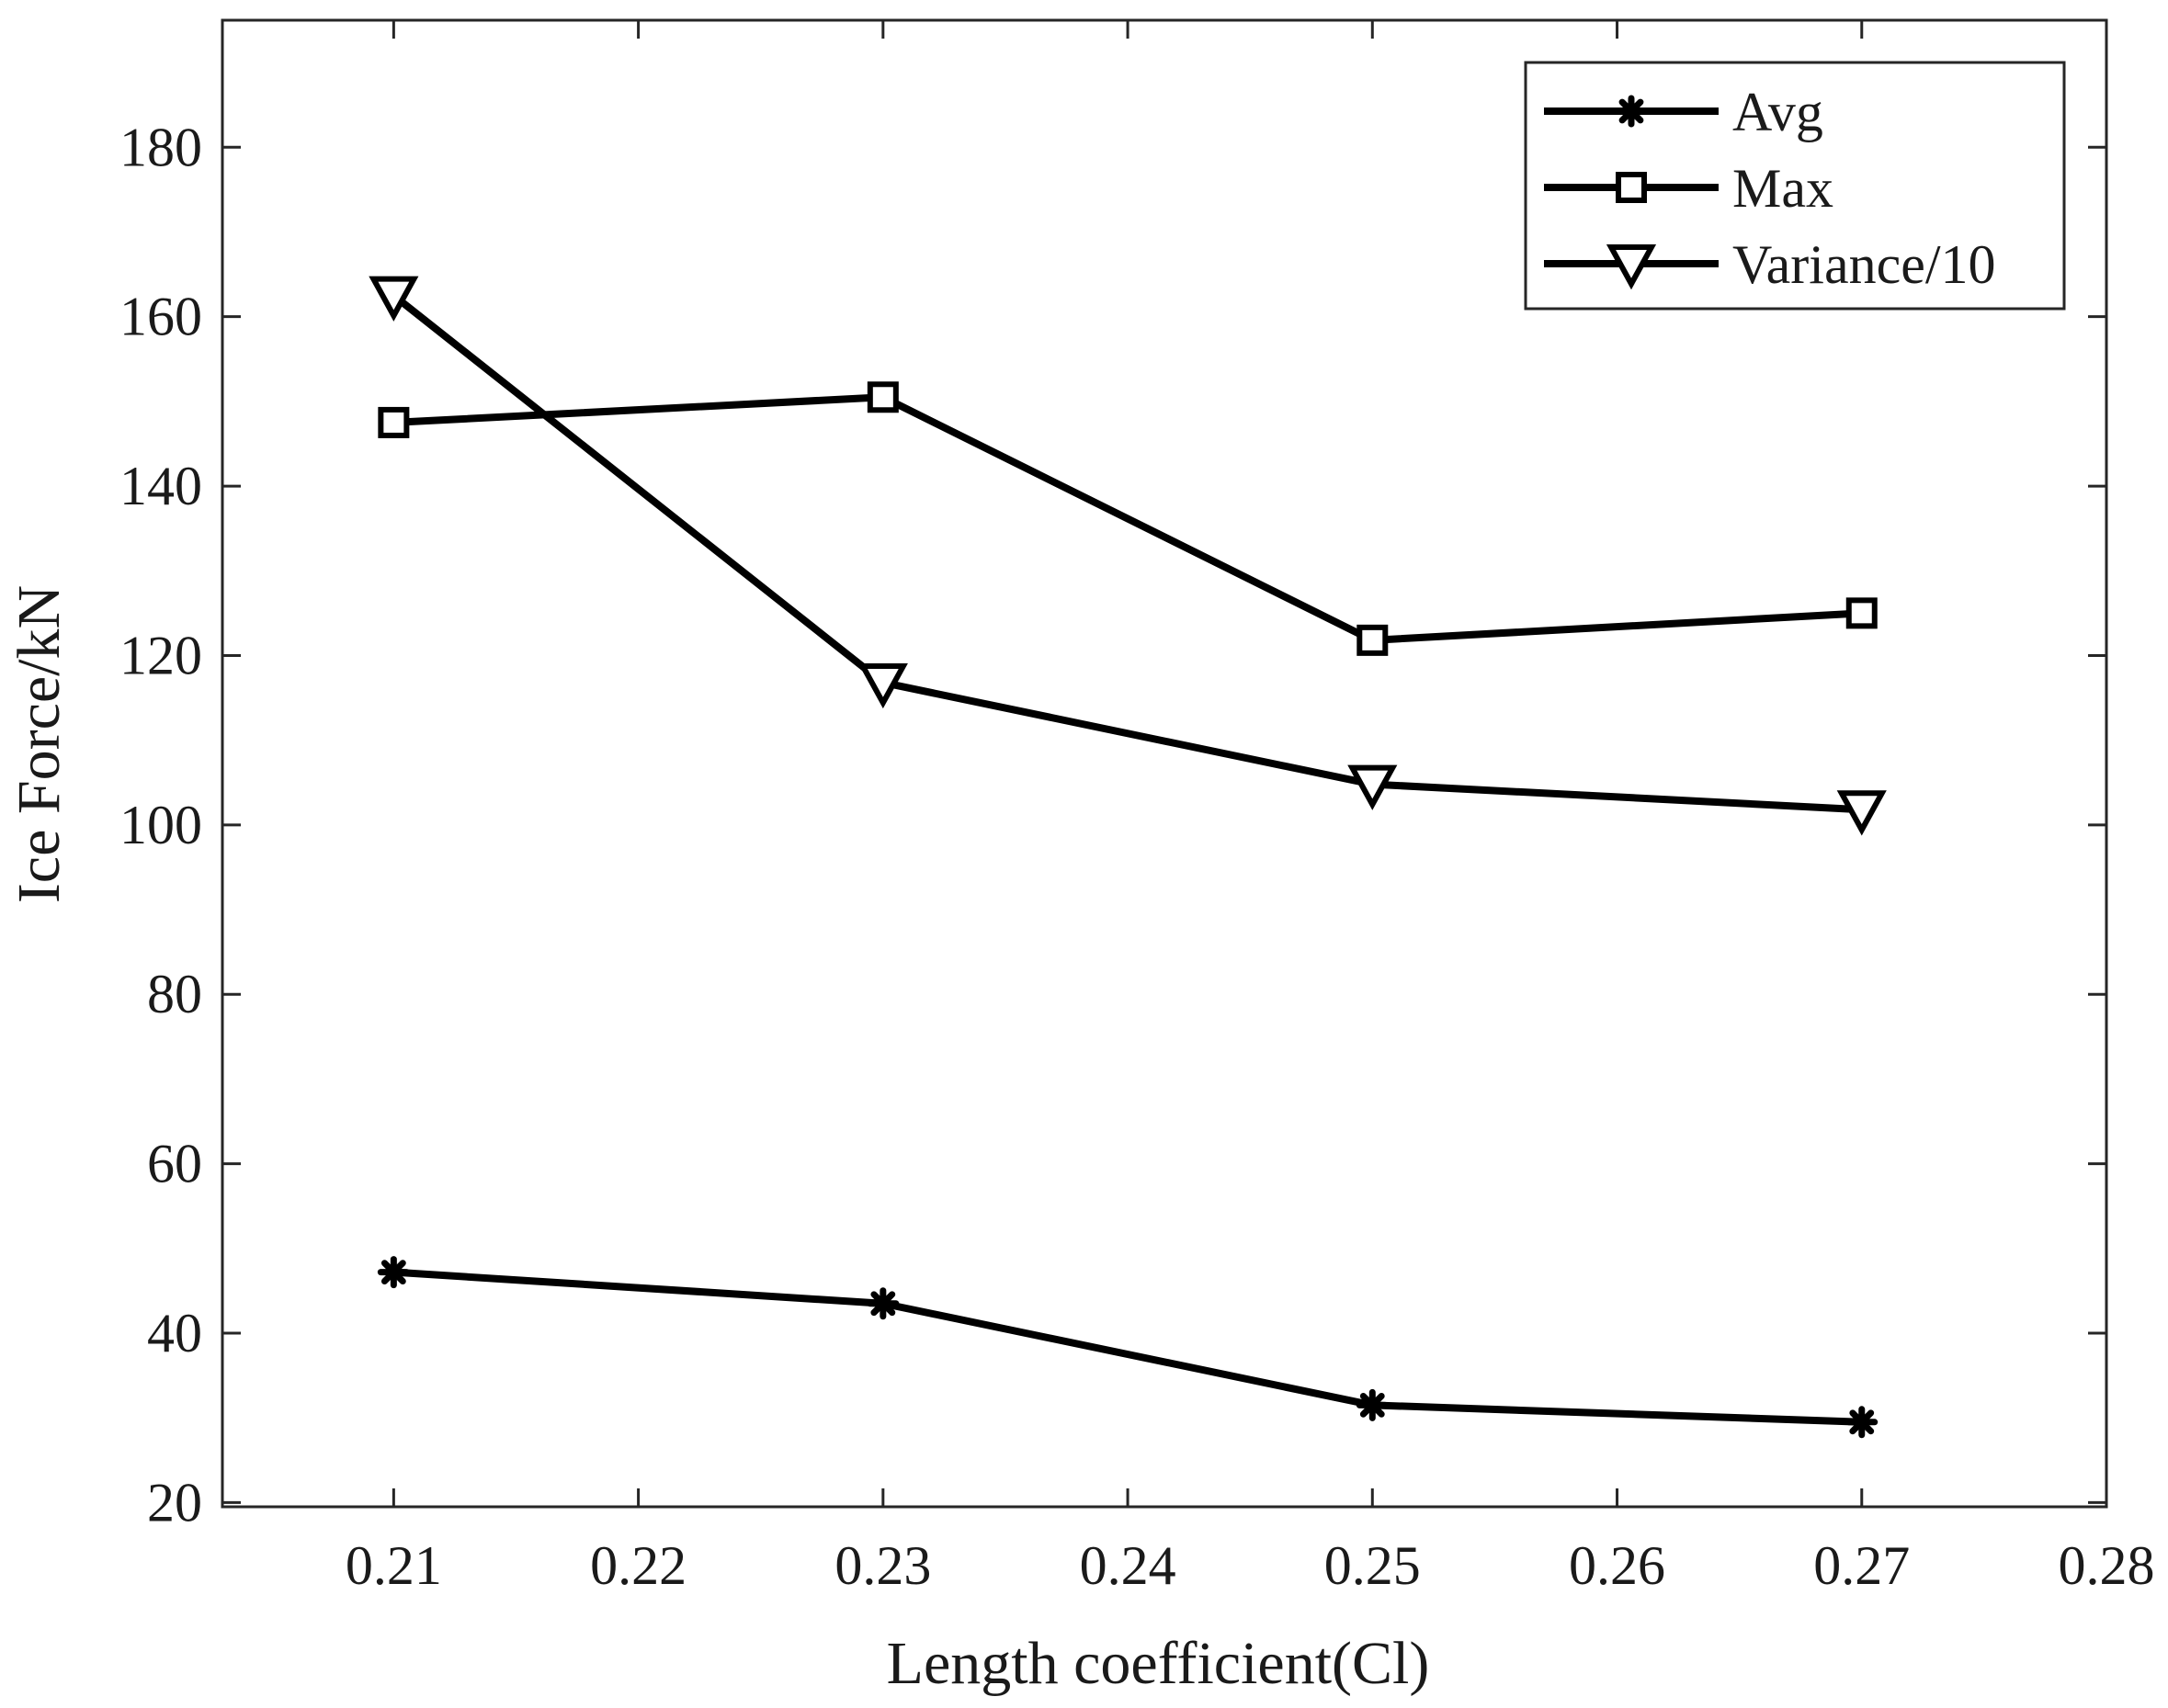 This screenshot has width=2168, height=1708. What do you see at coordinates (174, 1502) in the screenshot?
I see `y-tick-label: 20` at bounding box center [174, 1502].